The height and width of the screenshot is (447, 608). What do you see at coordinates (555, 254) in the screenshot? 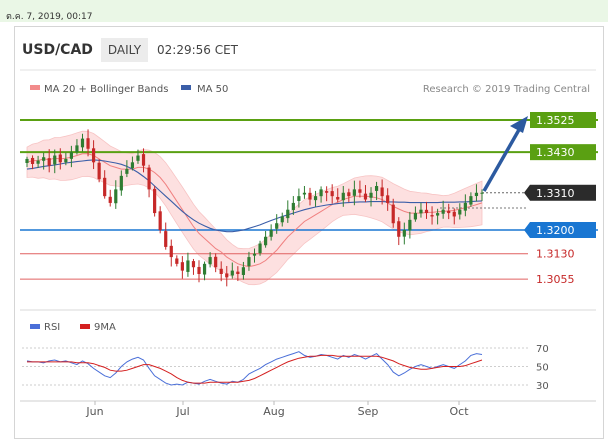
I see `support-label-text: 1.3130` at bounding box center [555, 254].